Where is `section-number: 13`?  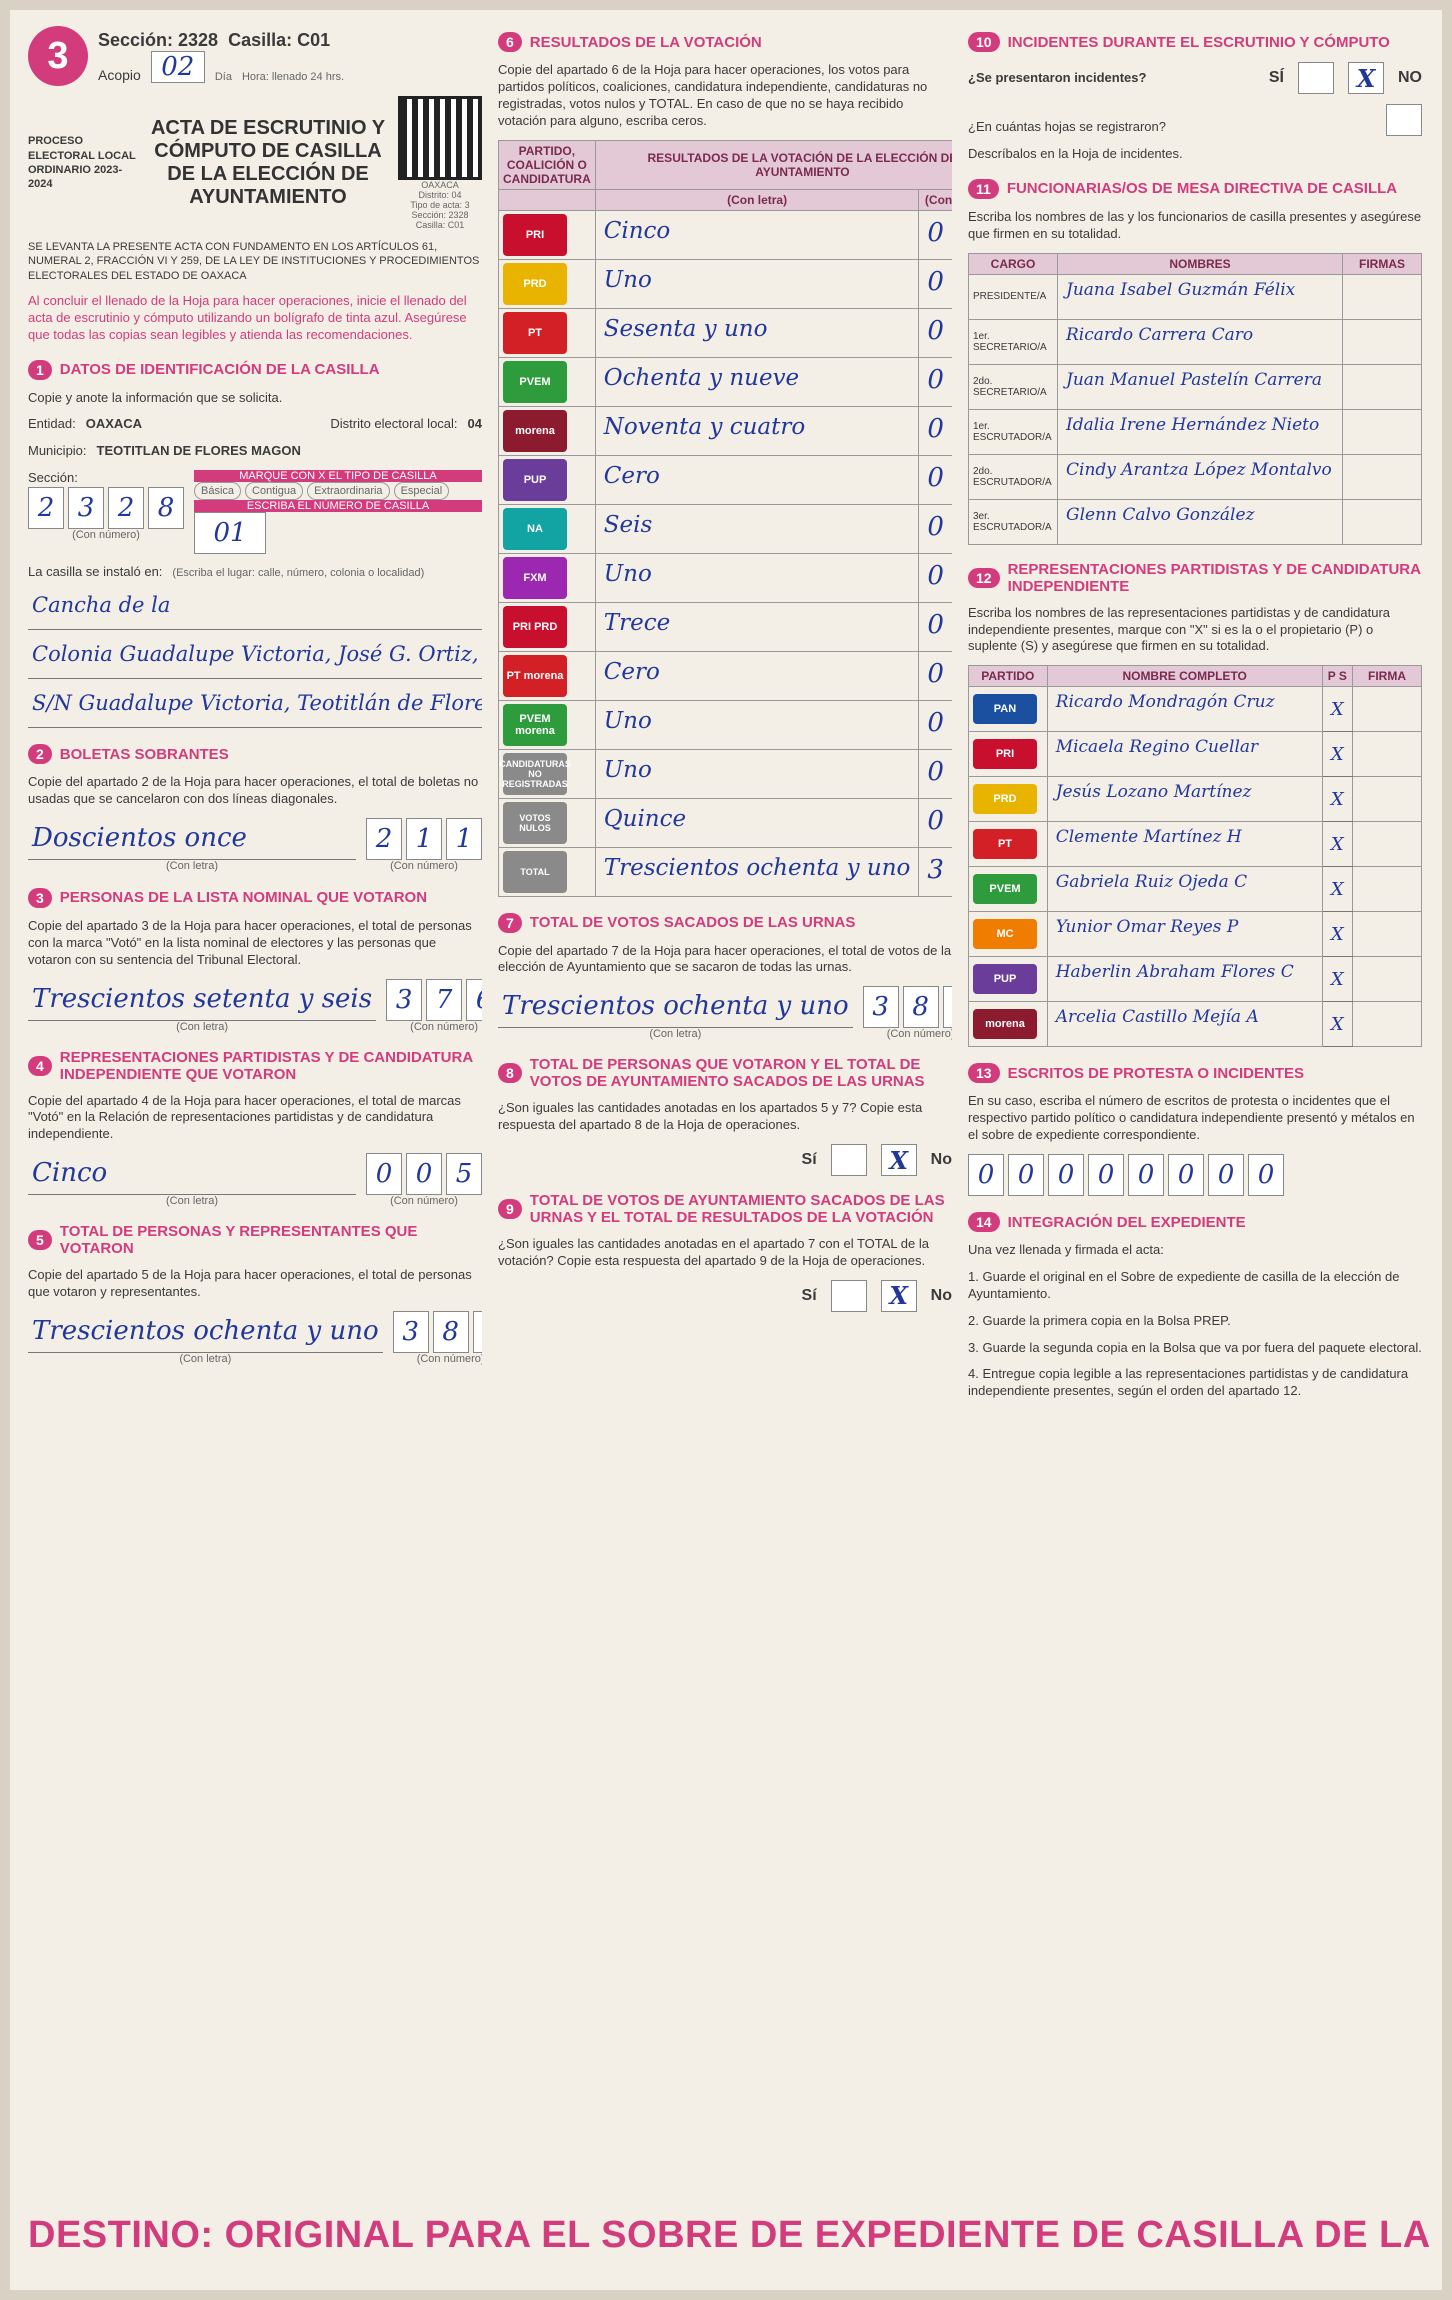
section-number: 13 is located at coordinates (984, 1073).